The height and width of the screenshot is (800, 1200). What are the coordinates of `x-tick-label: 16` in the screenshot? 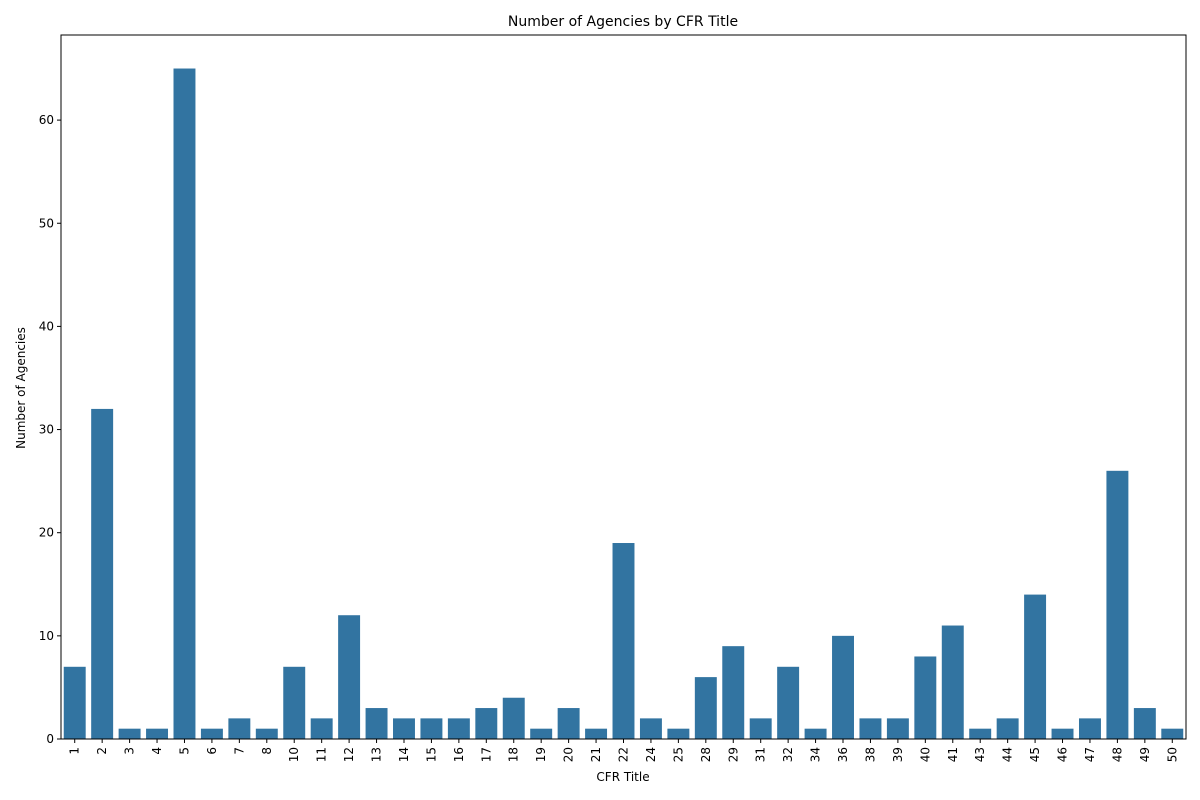 It's located at (459, 754).